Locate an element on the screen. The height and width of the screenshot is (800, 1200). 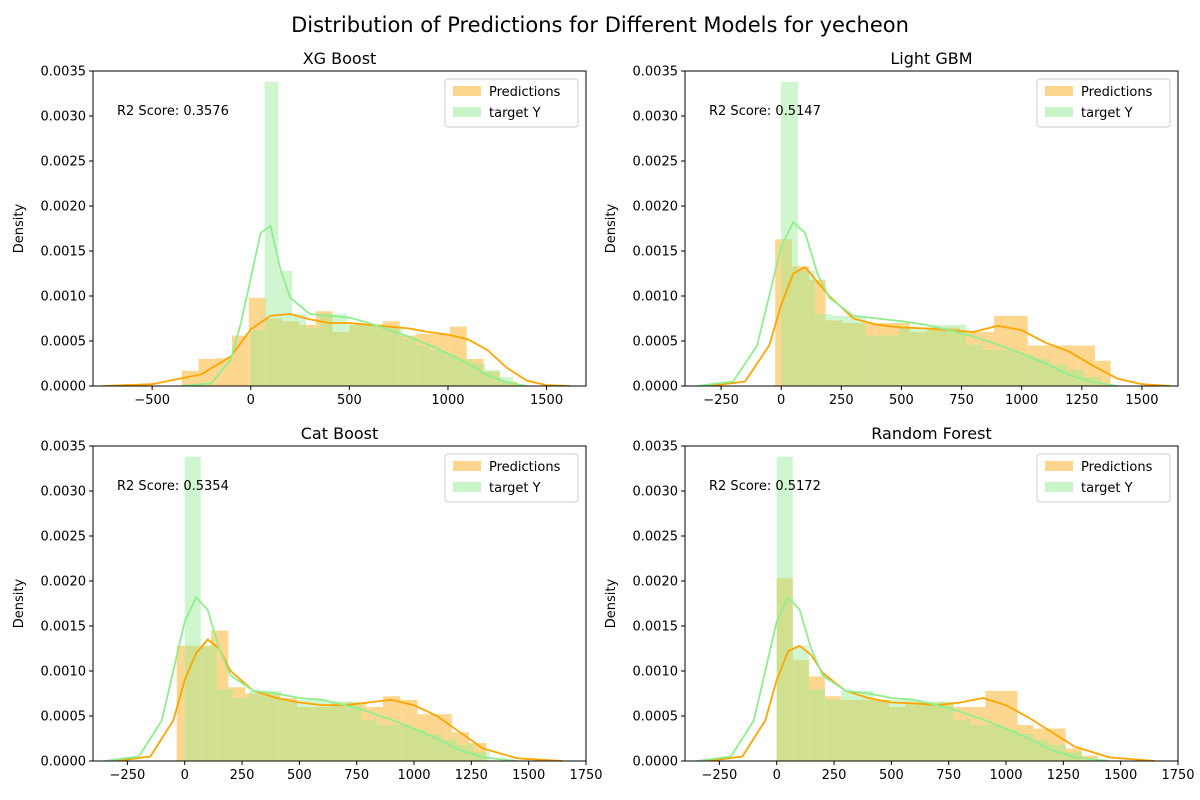
legend: Predictions target Y is located at coordinates (1103, 103).